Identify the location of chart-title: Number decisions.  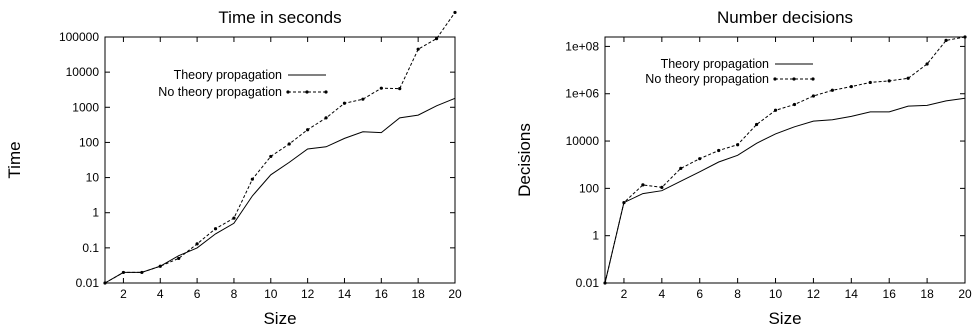
(785, 17).